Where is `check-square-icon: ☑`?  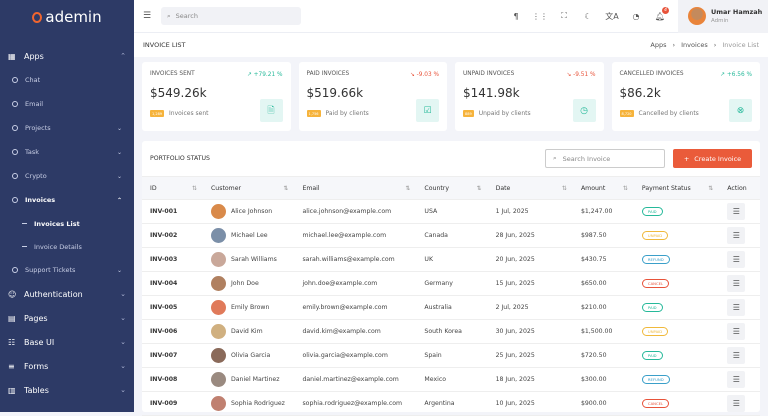
check-square-icon: ☑ is located at coordinates (427, 110).